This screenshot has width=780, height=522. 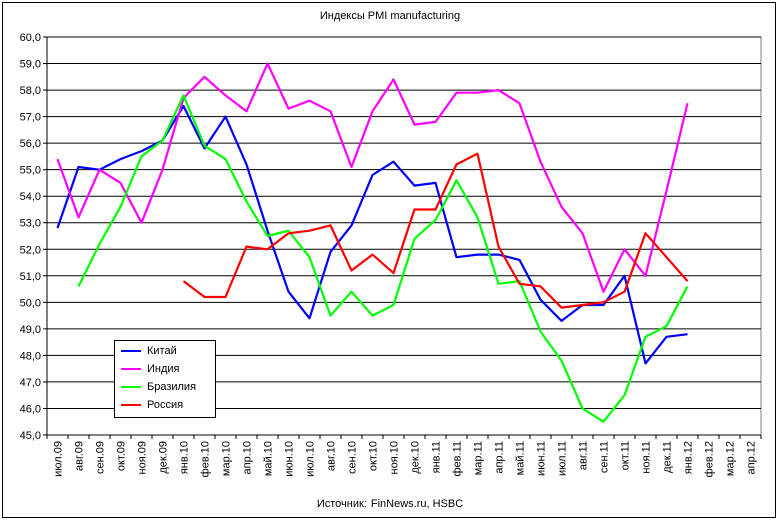 I want to click on x-tick-label: фев.10, so click(x=206, y=459).